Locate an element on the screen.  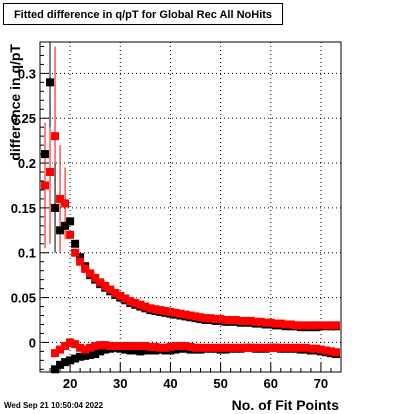
y-axis-title: difference in q/pT is located at coordinates (15, 102).